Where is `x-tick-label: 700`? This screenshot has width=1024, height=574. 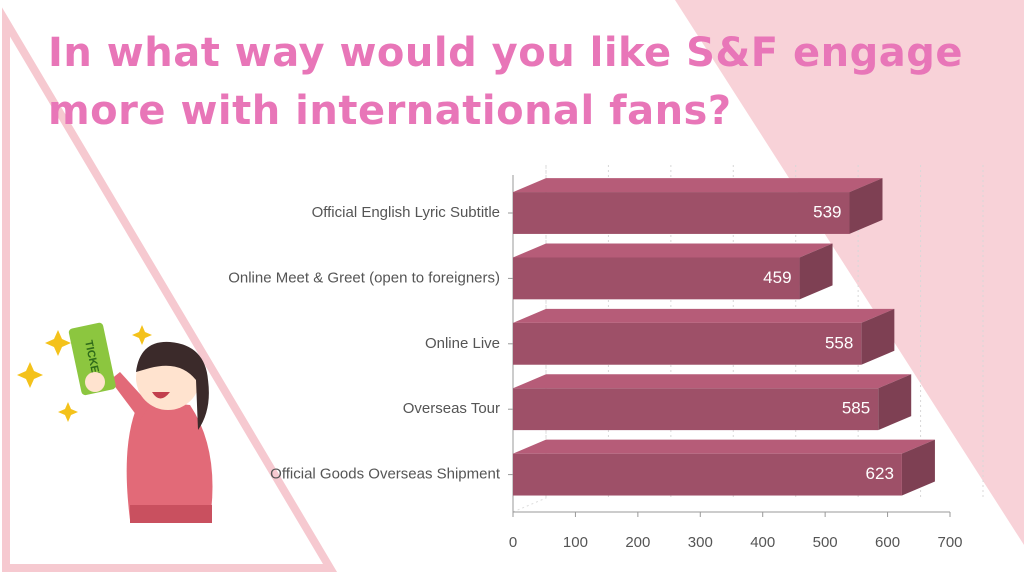 x-tick-label: 700 is located at coordinates (949, 542).